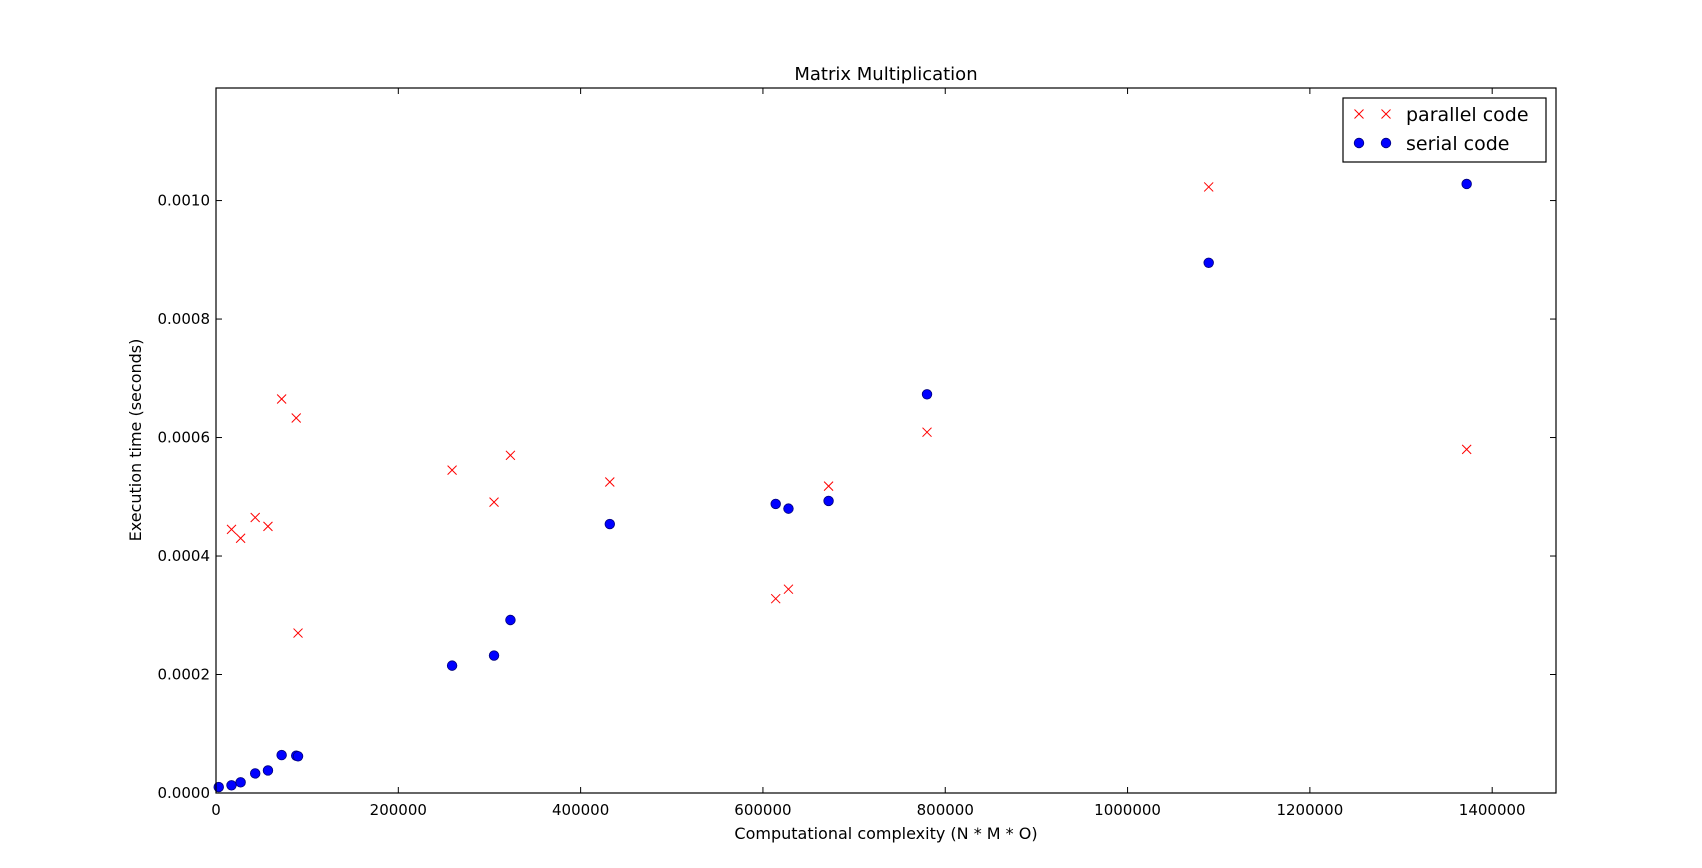  I want to click on x-axis-label: Computational complexity (N * M * O), so click(885, 833).